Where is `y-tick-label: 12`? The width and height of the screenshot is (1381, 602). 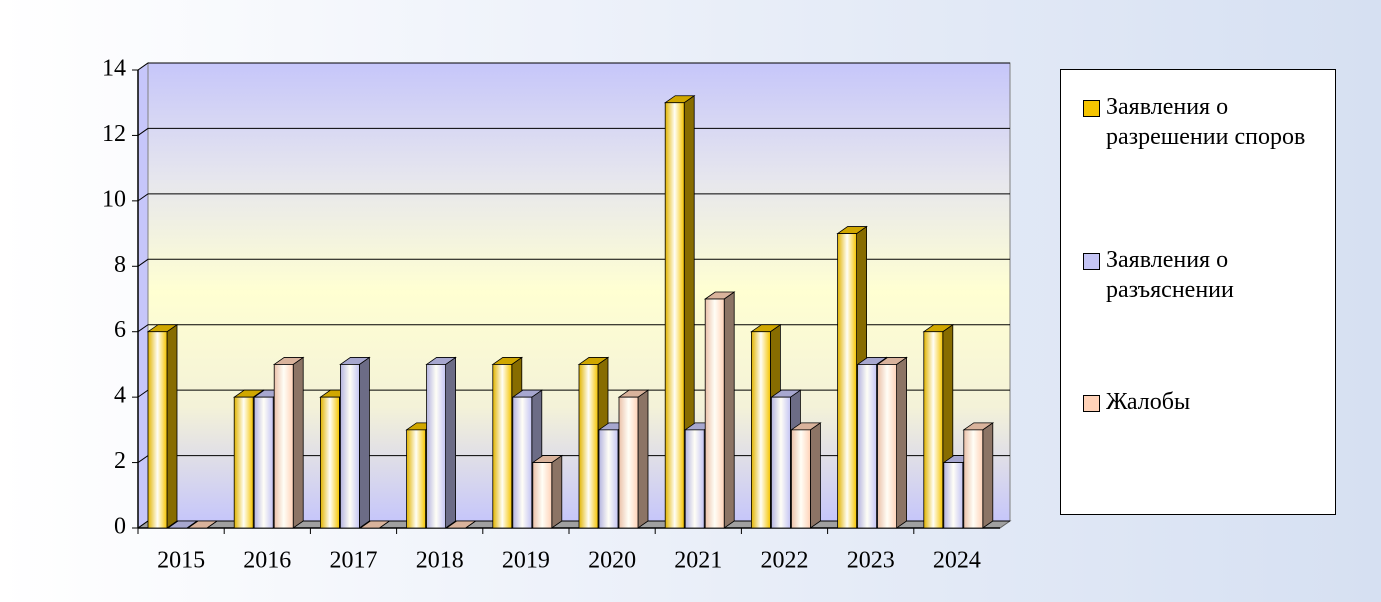 y-tick-label: 12 is located at coordinates (114, 134).